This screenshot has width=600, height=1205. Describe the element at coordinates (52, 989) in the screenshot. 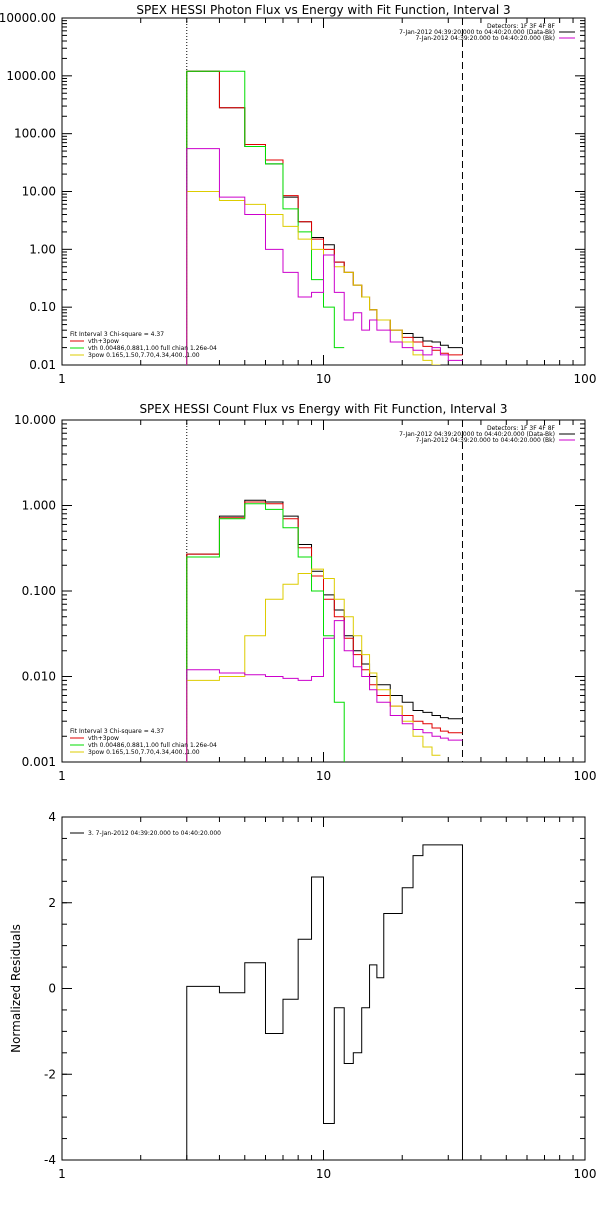

I see `y-tick-label: 0` at that location.